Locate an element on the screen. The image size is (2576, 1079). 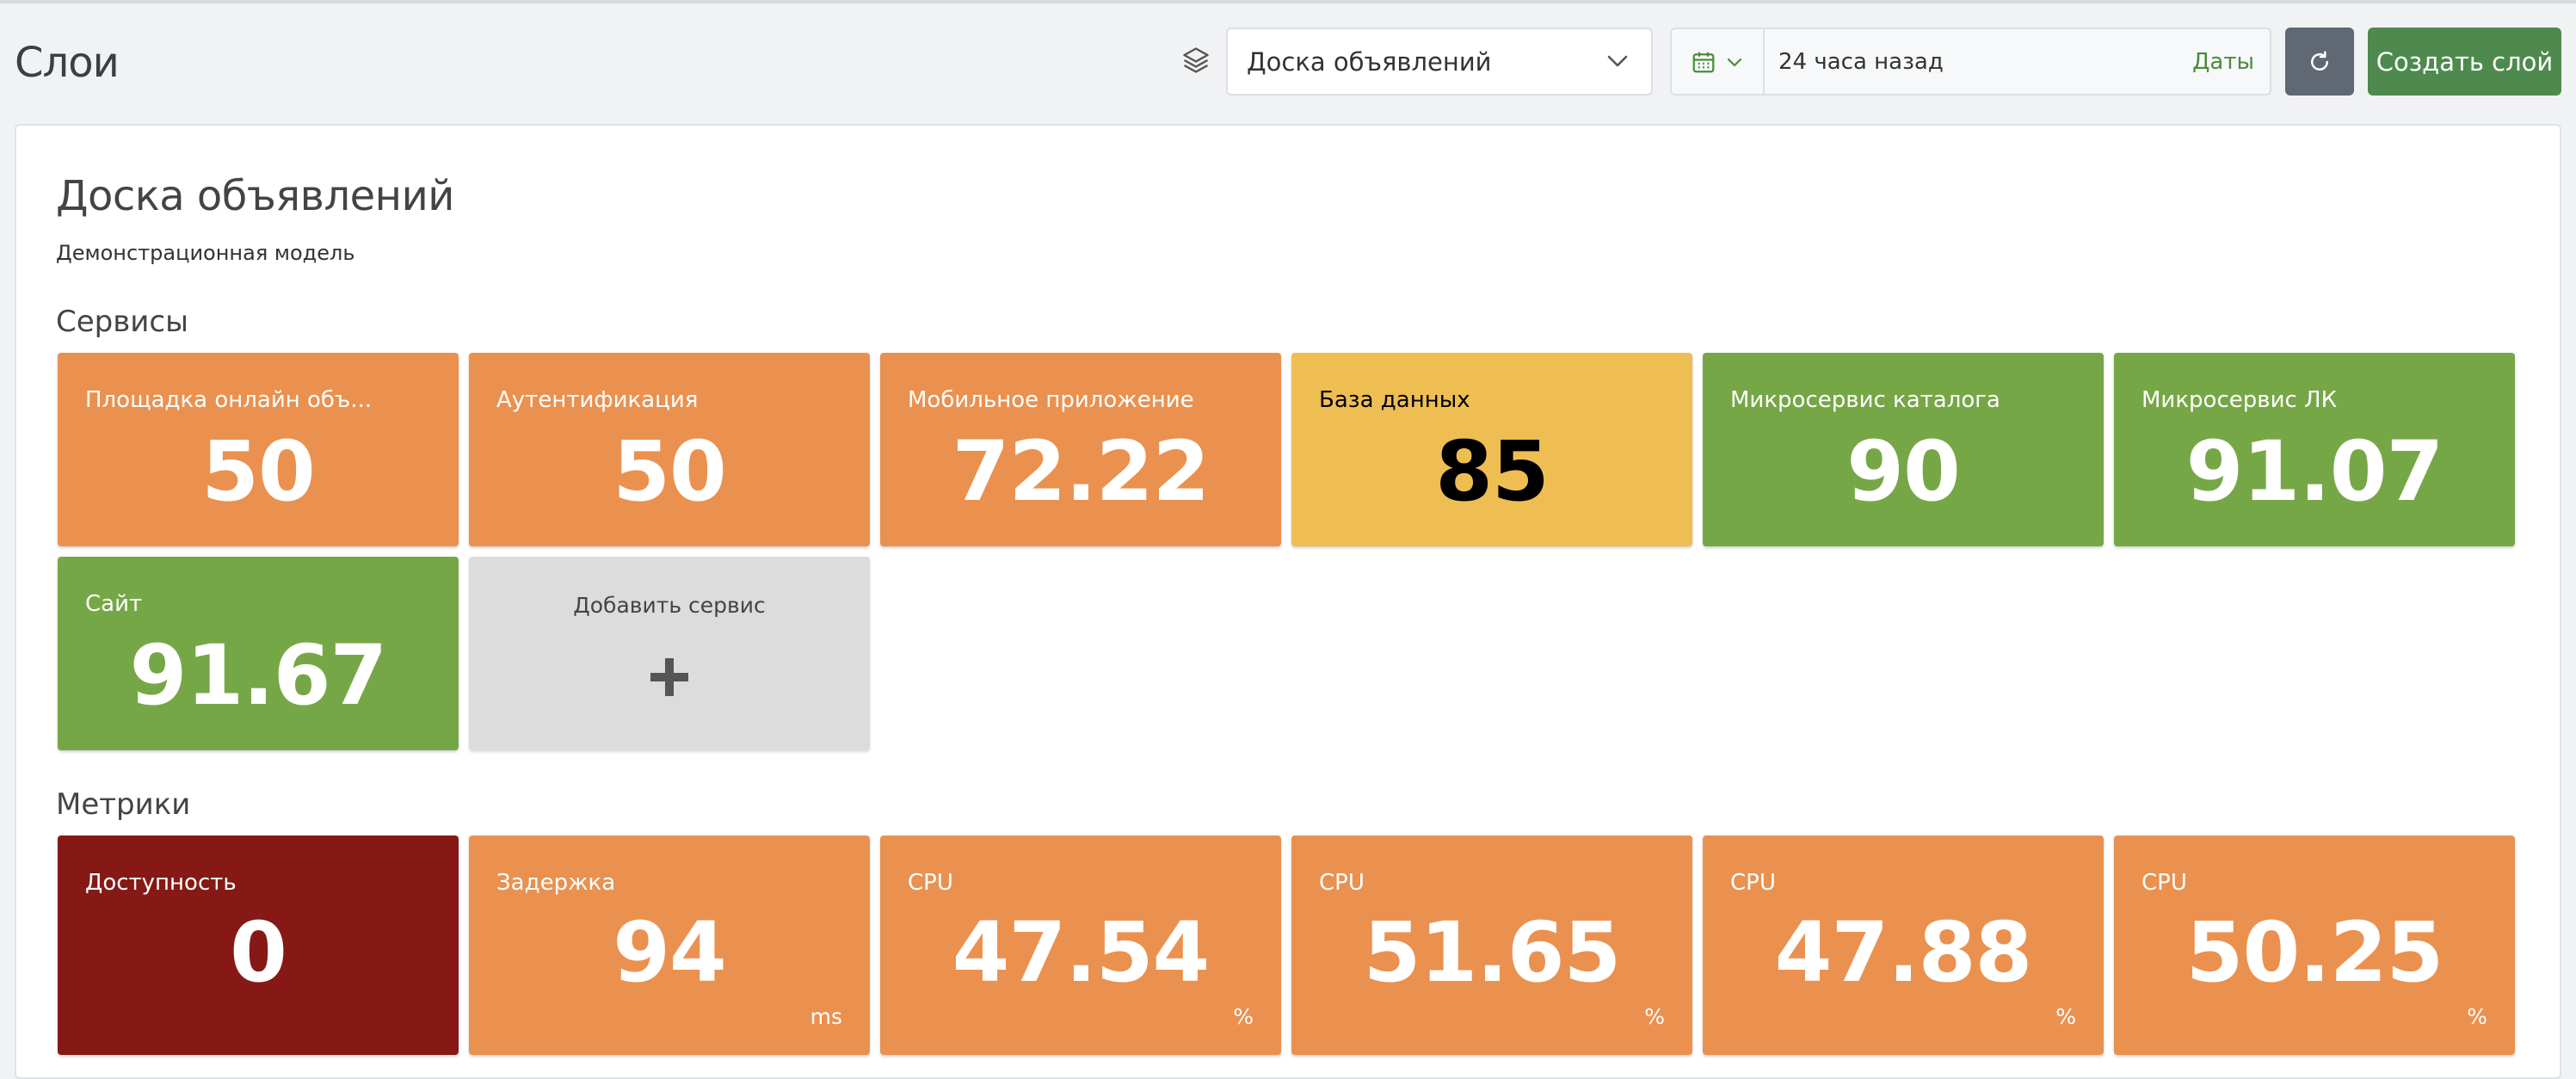
metric-value: 0 is located at coordinates (258, 952).